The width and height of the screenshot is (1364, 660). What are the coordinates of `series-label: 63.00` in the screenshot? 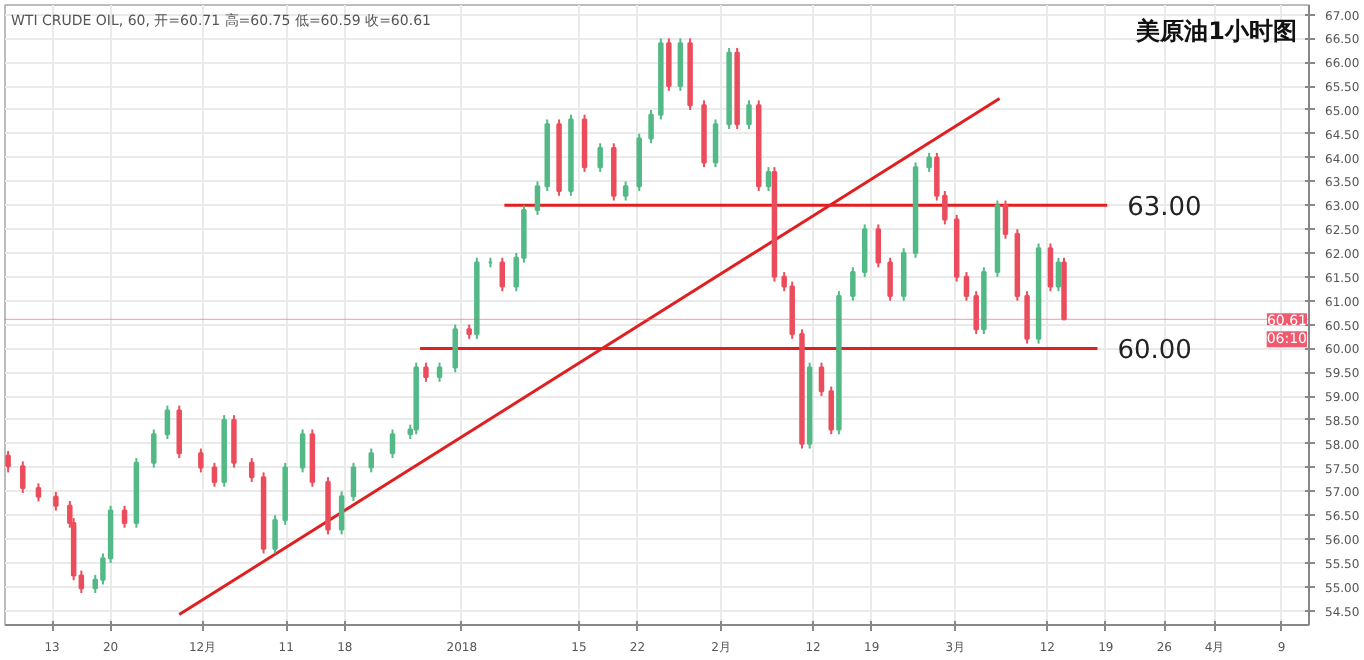 It's located at (1164, 208).